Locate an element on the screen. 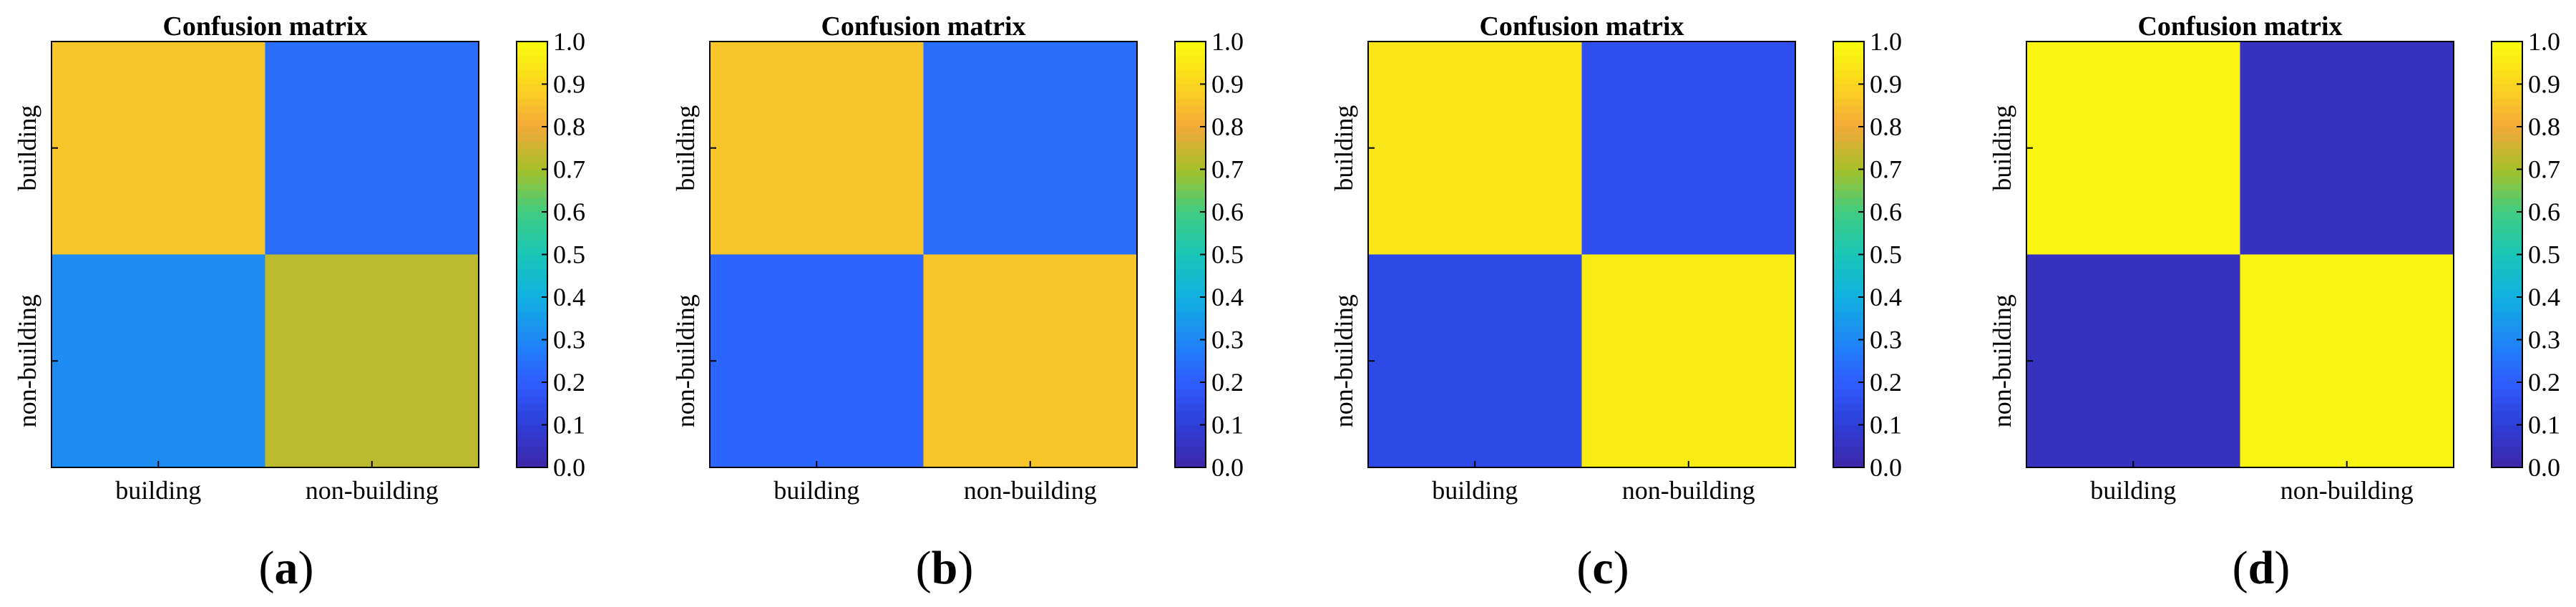 The width and height of the screenshot is (2576, 607). heatmap-cell-r0-c0 is located at coordinates (158, 148).